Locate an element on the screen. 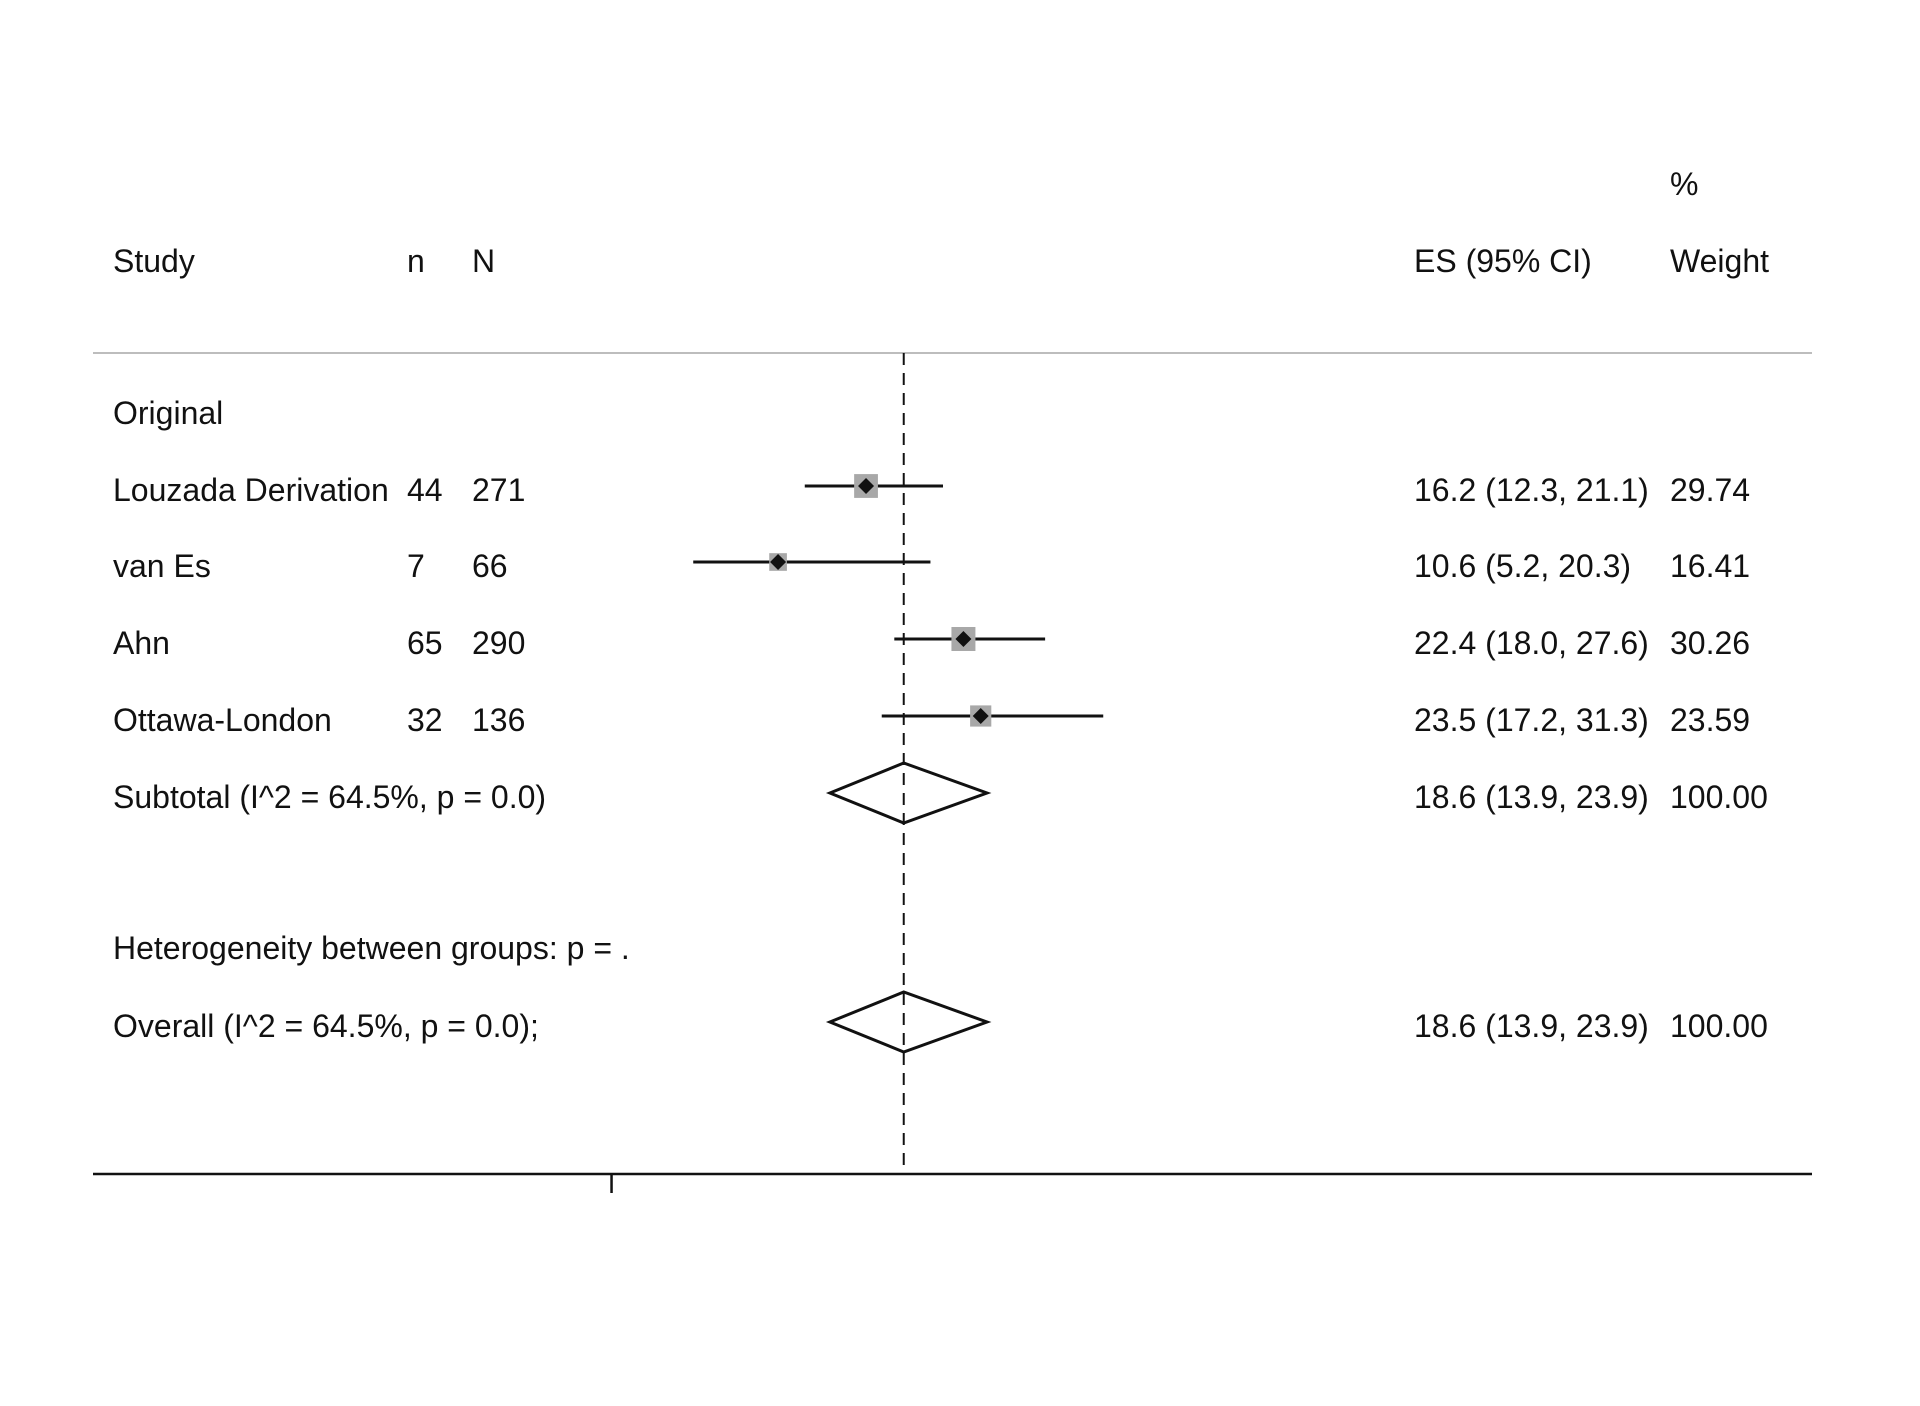 The image size is (1920, 1406). subtotal-label: Subtotal (I^2 = 64.5%, p = 0.0) is located at coordinates (329, 797).